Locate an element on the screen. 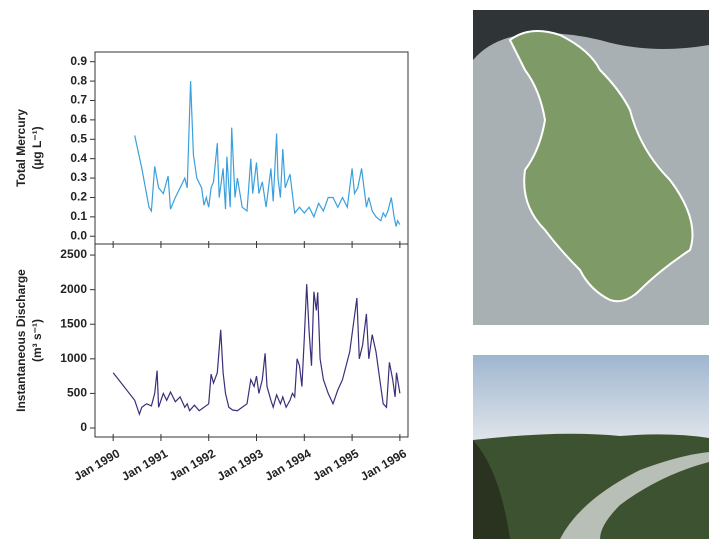 The width and height of the screenshot is (709, 544). y-tick-label: 2000 is located at coordinates (73, 289).